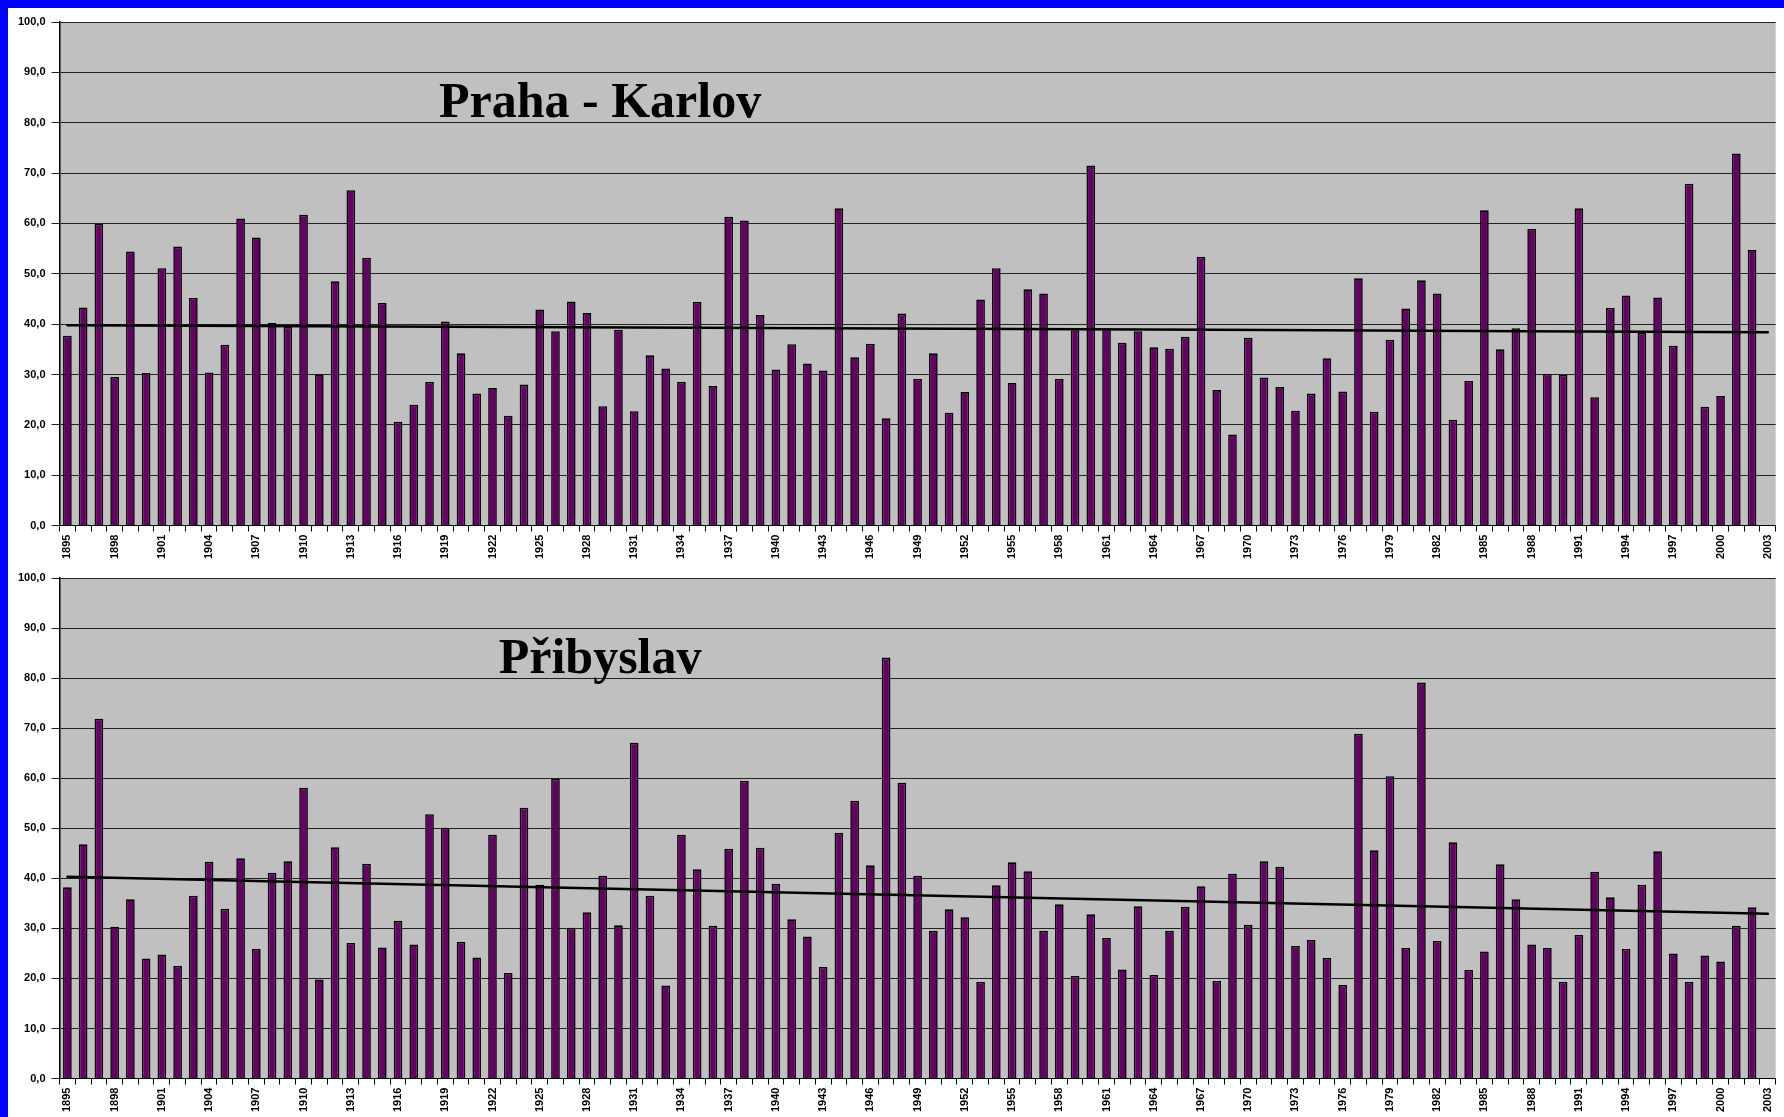 Image resolution: width=1784 pixels, height=1117 pixels. Describe the element at coordinates (600, 99) in the screenshot. I see `text: Praha - Karlov` at that location.